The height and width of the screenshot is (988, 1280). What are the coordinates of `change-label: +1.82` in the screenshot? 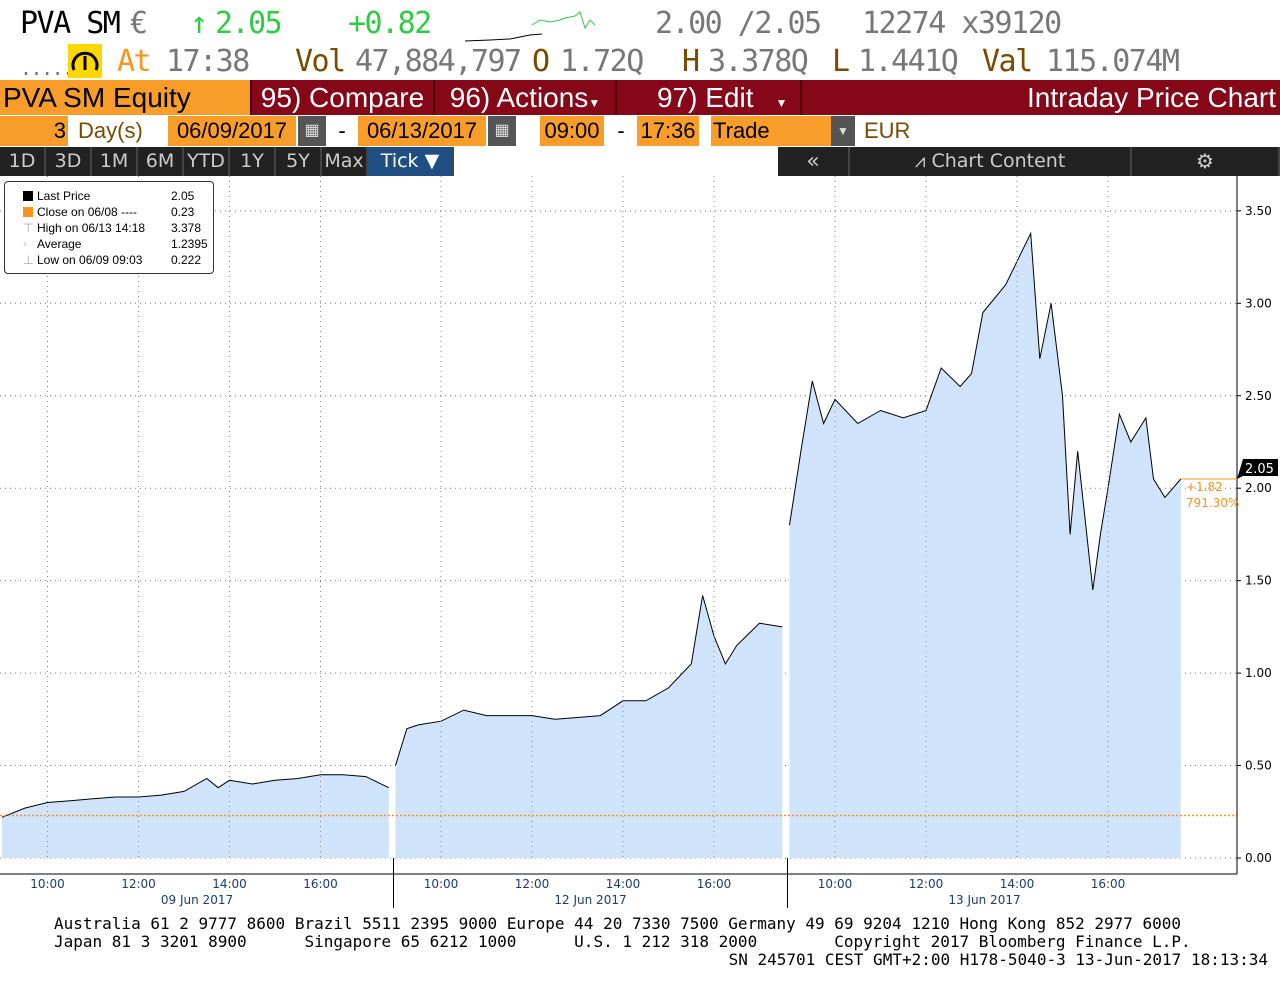 It's located at (1204, 487).